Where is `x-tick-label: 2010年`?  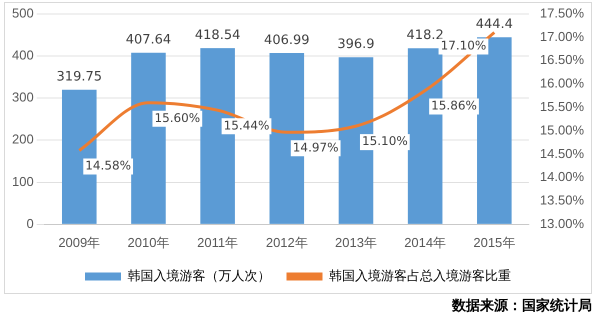 x-tick-label: 2010年 is located at coordinates (148, 242).